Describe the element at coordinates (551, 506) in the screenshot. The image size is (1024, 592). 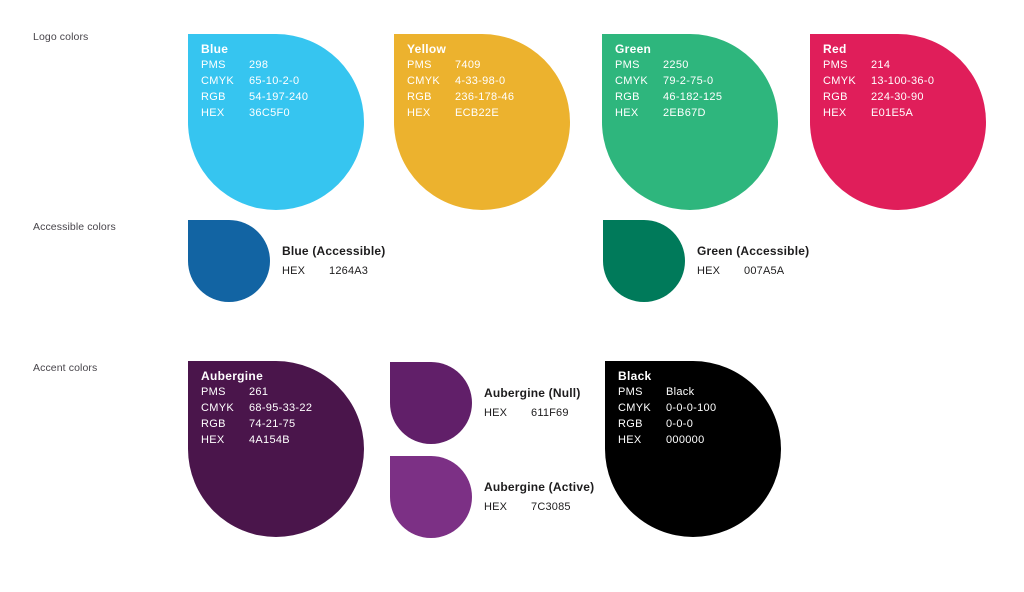
I see `hex-value: 7C3085` at that location.